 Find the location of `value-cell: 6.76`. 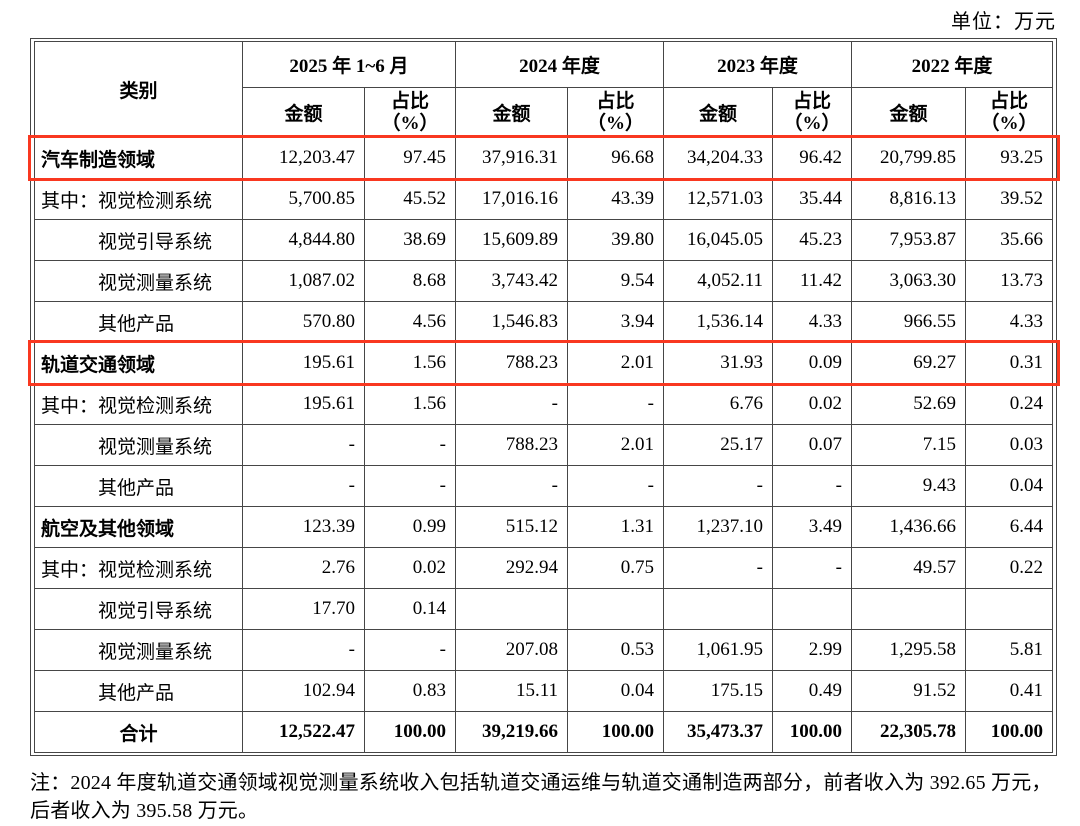

value-cell: 6.76 is located at coordinates (718, 404).